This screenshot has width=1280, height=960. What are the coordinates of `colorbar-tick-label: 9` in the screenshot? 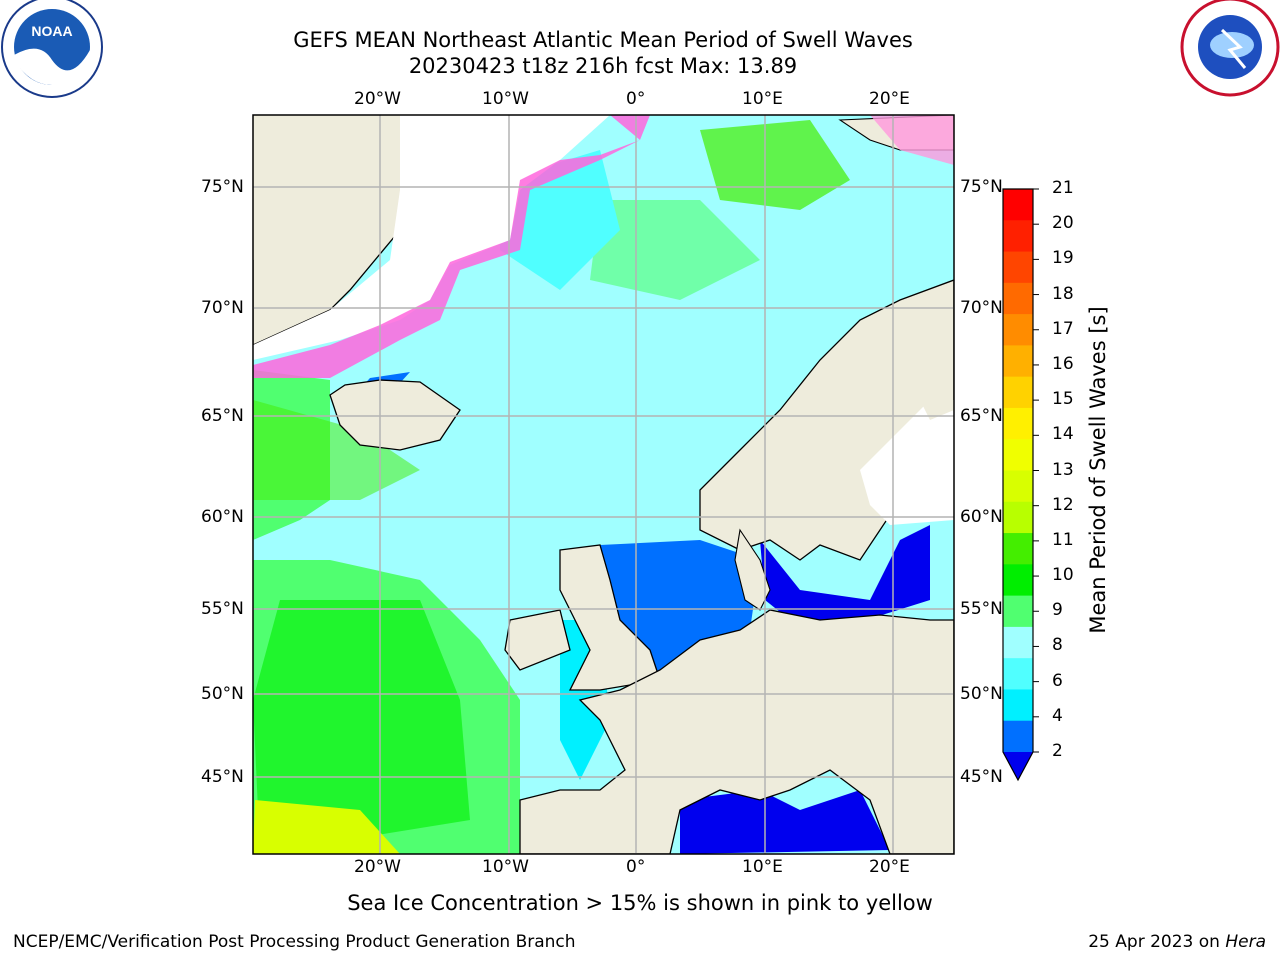 It's located at (1057, 610).